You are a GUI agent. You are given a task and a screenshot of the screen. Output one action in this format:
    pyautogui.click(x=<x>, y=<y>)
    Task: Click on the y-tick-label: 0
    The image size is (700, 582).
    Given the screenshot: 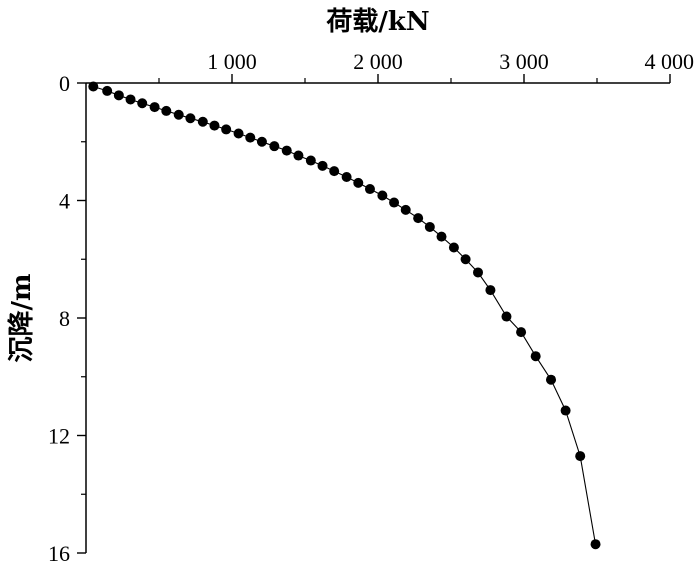 What is the action you would take?
    pyautogui.click(x=64, y=83)
    